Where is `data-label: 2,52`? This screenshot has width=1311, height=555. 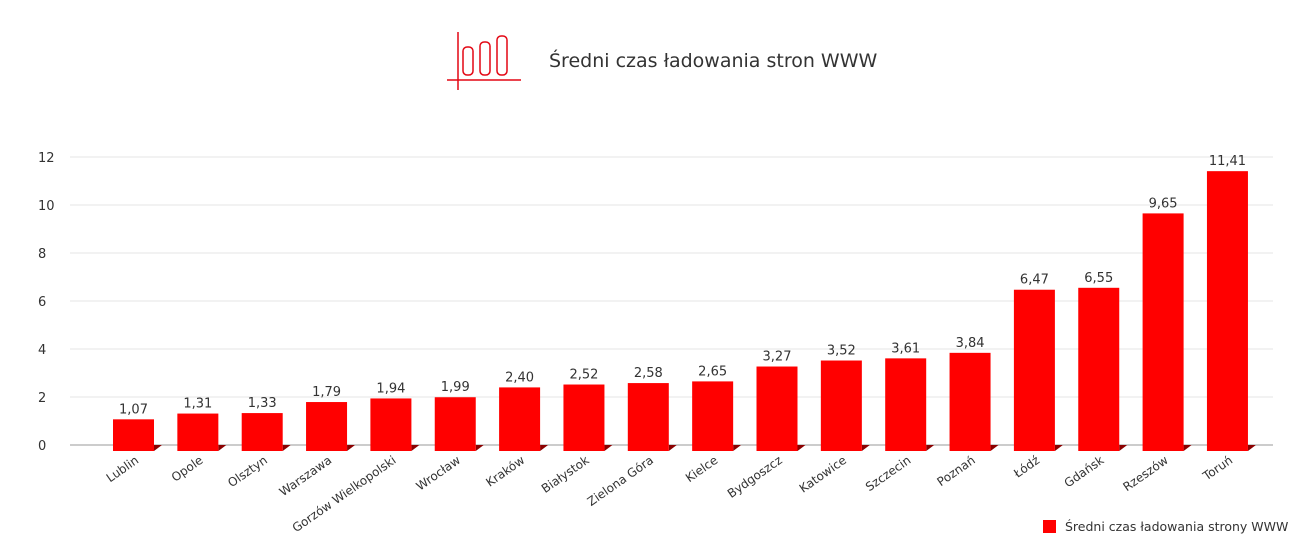
data-label: 2,52 is located at coordinates (583, 375).